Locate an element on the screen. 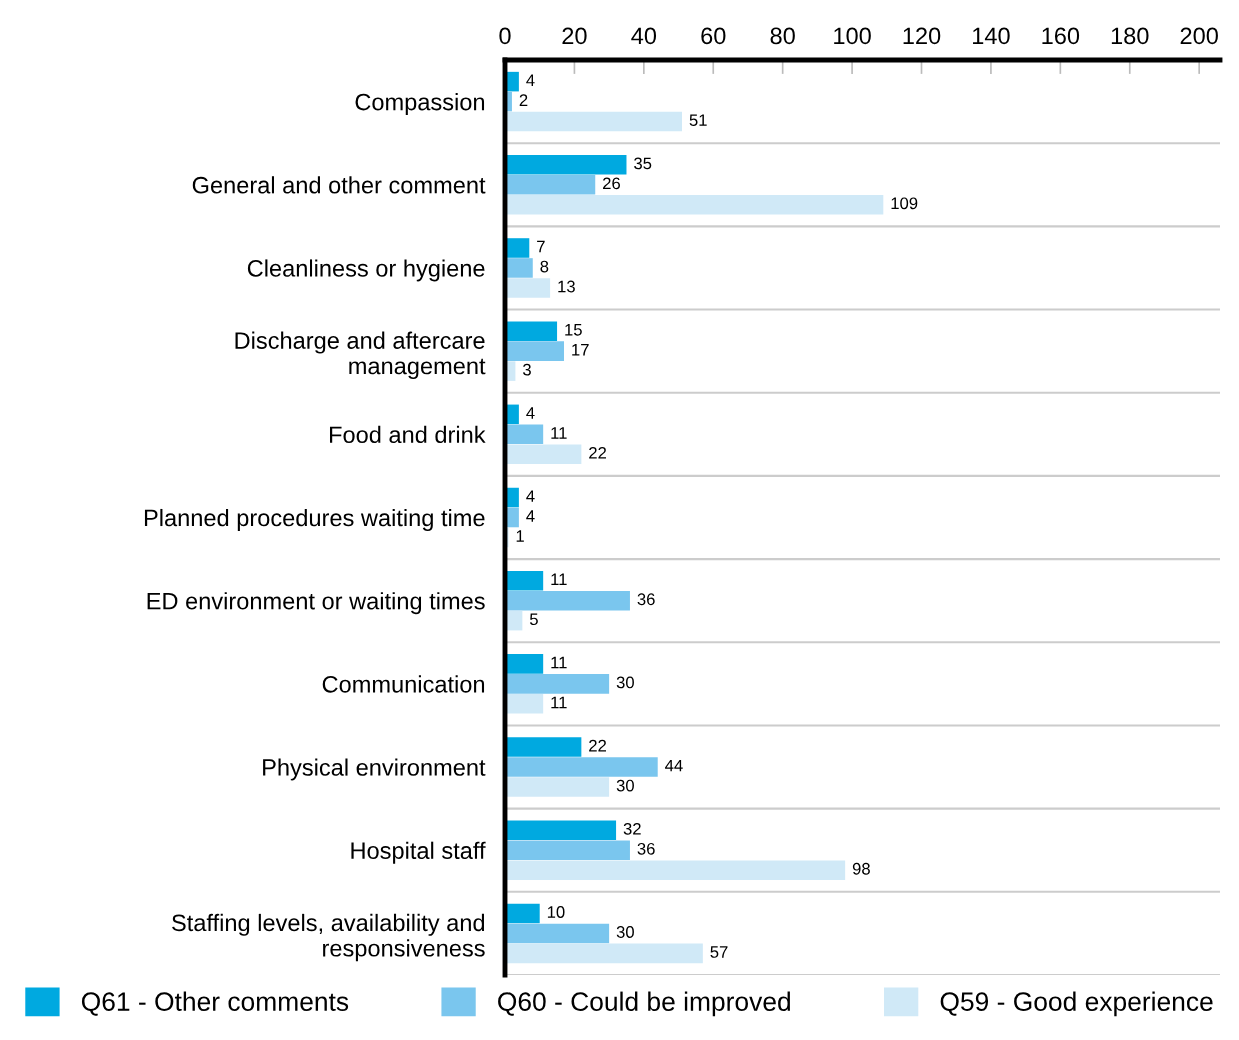 This screenshot has height=1040, width=1239. x-tick-label: 140 is located at coordinates (991, 36).